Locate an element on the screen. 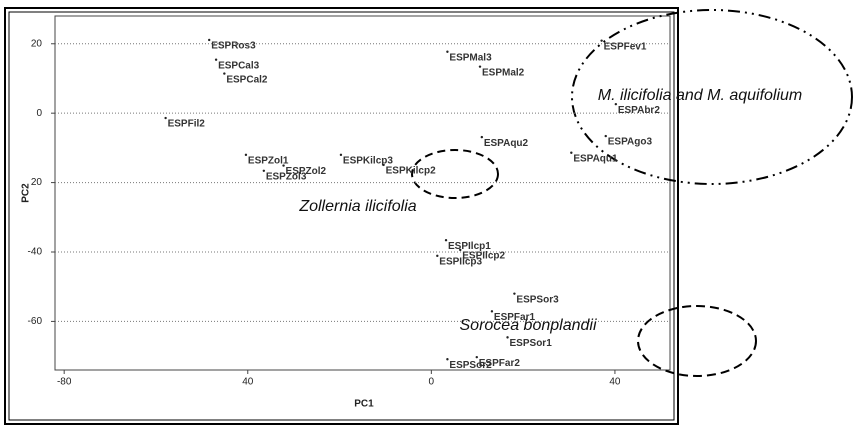 Image resolution: width=860 pixels, height=427 pixels. point-label: ESPRos3 is located at coordinates (233, 46).